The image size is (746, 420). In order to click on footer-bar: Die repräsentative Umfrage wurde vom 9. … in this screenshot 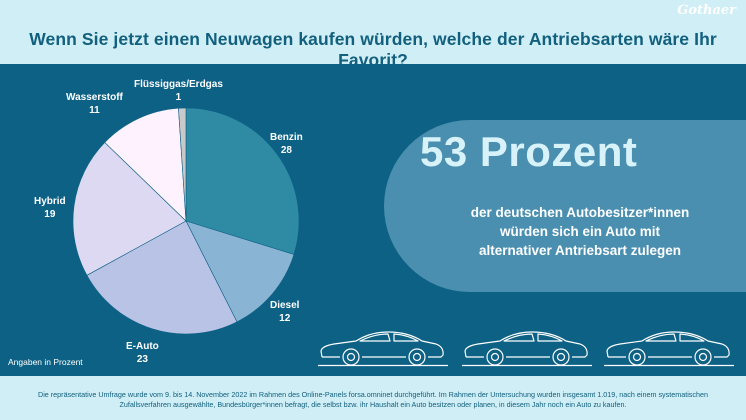, I will do `click(373, 398)`.